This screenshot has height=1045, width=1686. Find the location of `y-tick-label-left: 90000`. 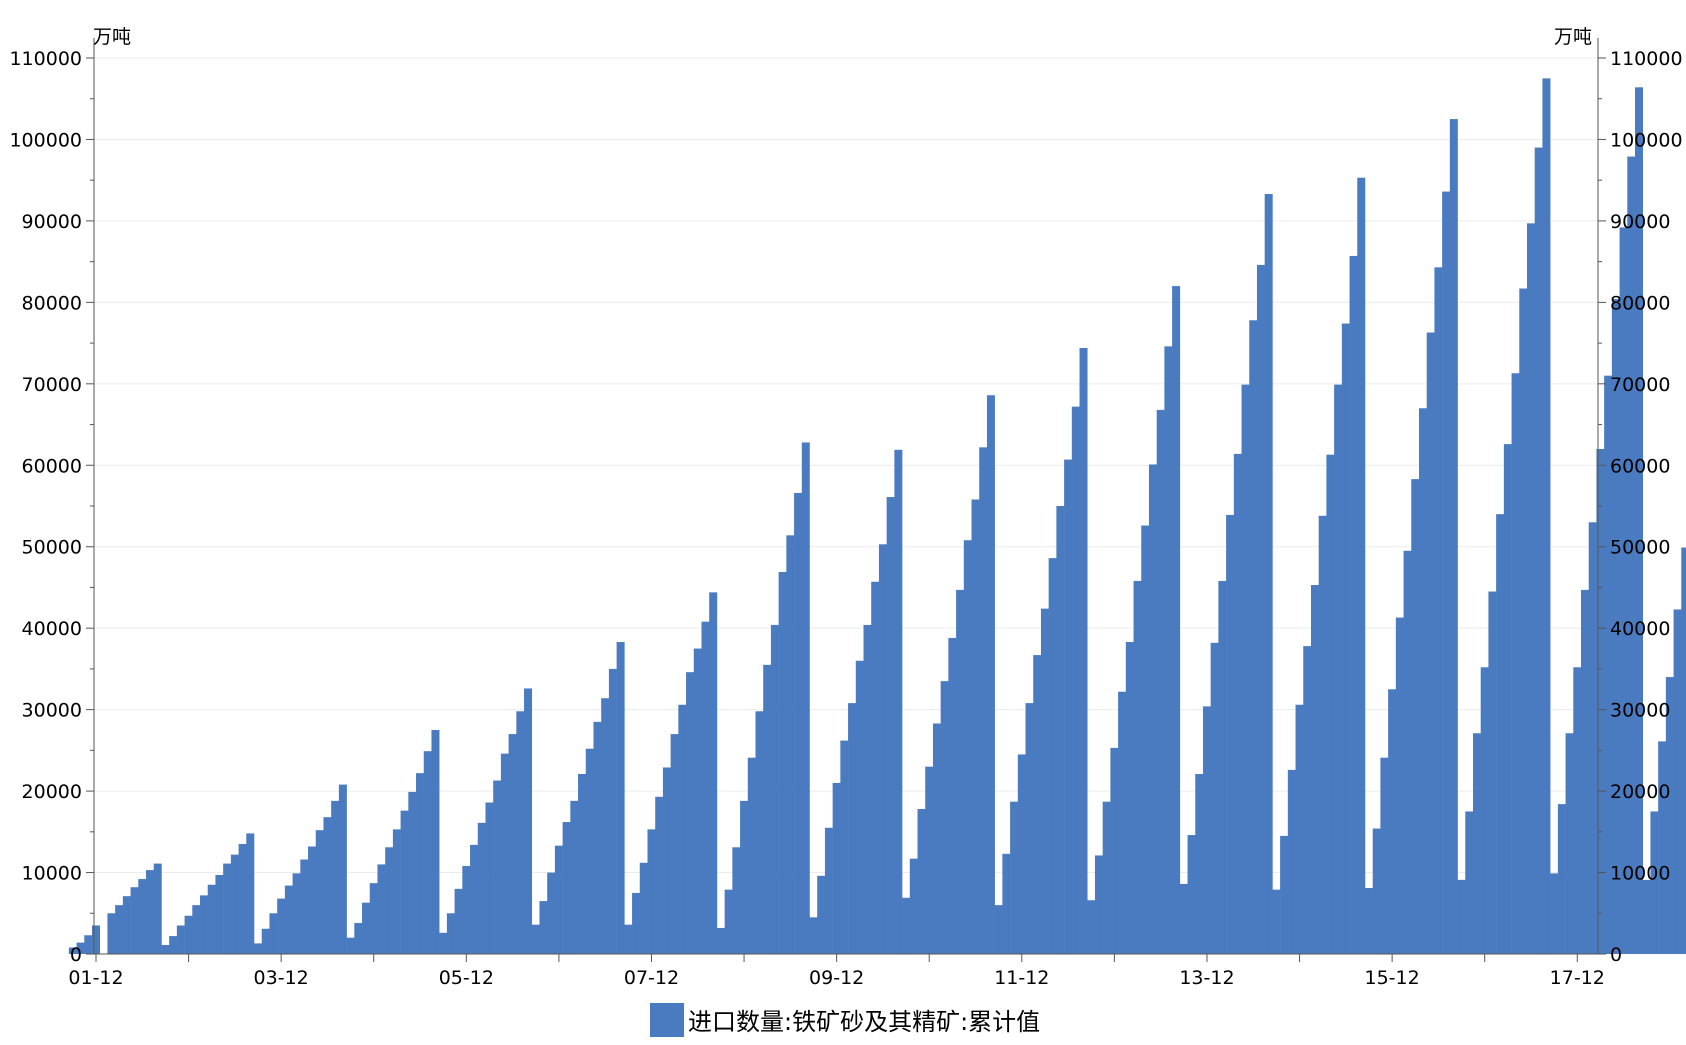

y-tick-label-left: 90000 is located at coordinates (52, 222).